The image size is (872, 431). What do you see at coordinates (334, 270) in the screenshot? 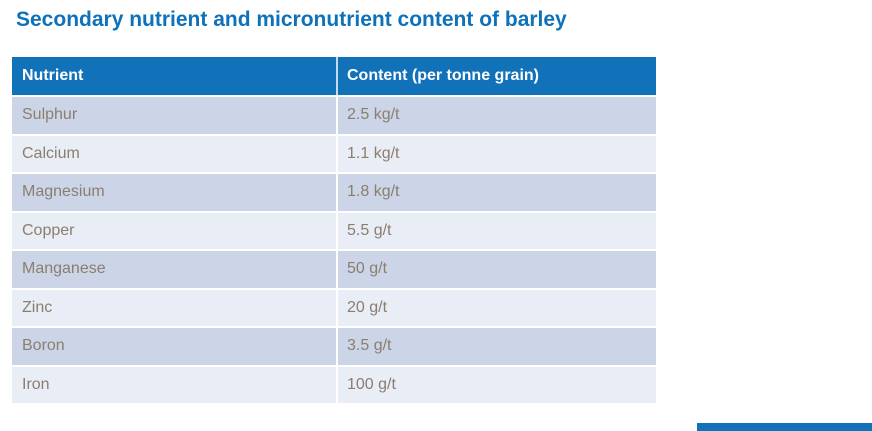
I see `table-row: Manganese 50 g/t` at bounding box center [334, 270].